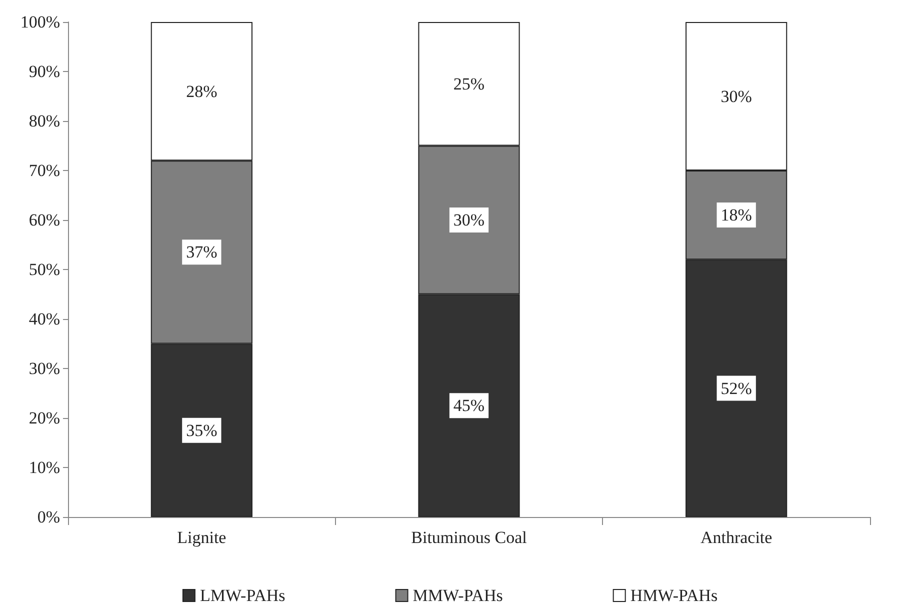 The width and height of the screenshot is (900, 609). Describe the element at coordinates (202, 91) in the screenshot. I see `data-label: 28%` at that location.